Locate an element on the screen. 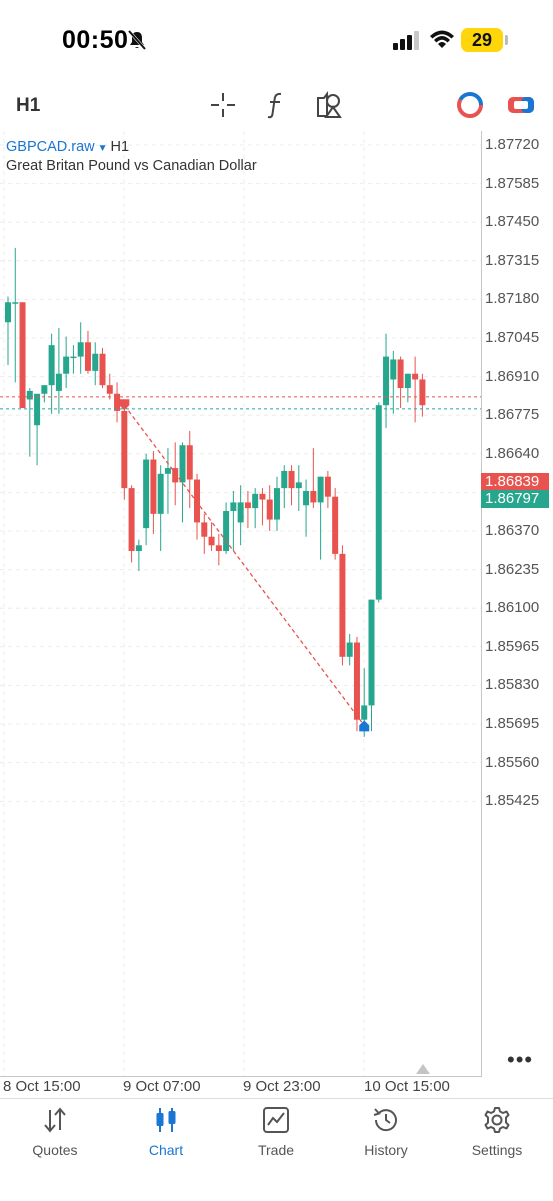 The image size is (553, 1201). price-label: 1.85425 is located at coordinates (512, 801).